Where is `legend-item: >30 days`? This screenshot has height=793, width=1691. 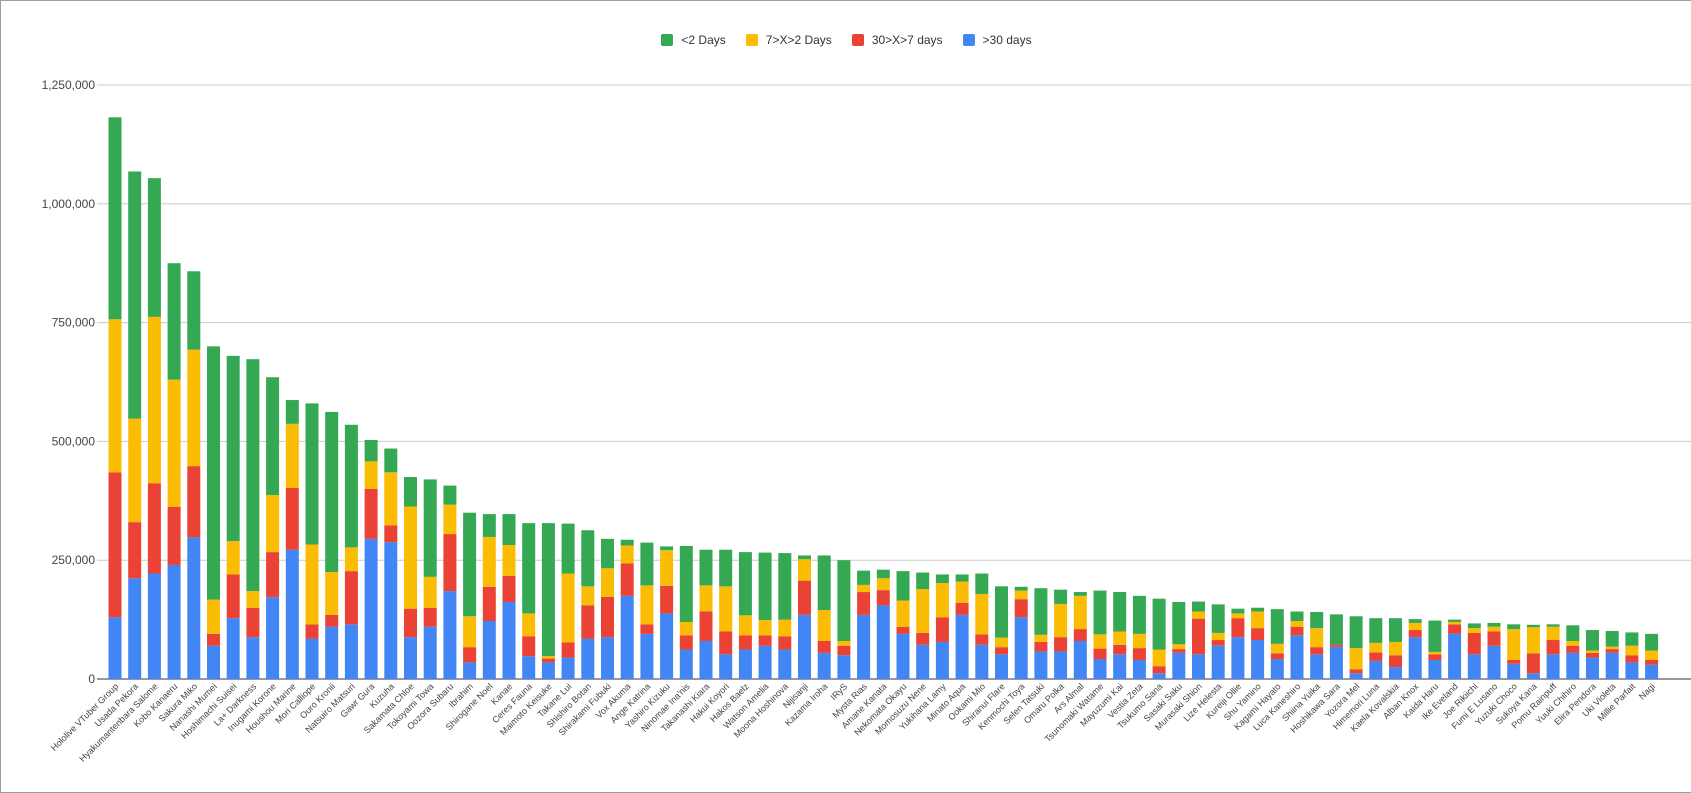 legend-item: >30 days is located at coordinates (997, 40).